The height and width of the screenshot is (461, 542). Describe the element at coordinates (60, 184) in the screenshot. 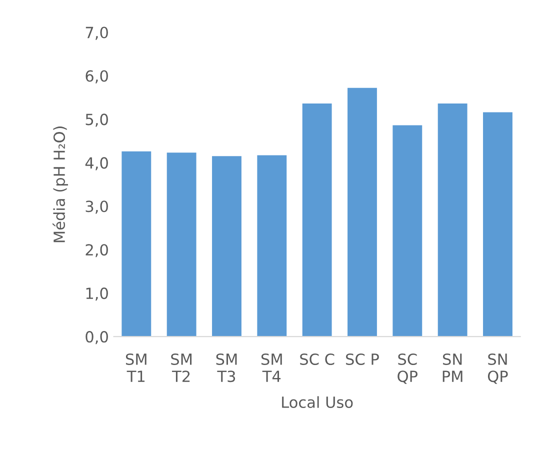

I see `y-axis-title: Média (pH H₂O)` at that location.